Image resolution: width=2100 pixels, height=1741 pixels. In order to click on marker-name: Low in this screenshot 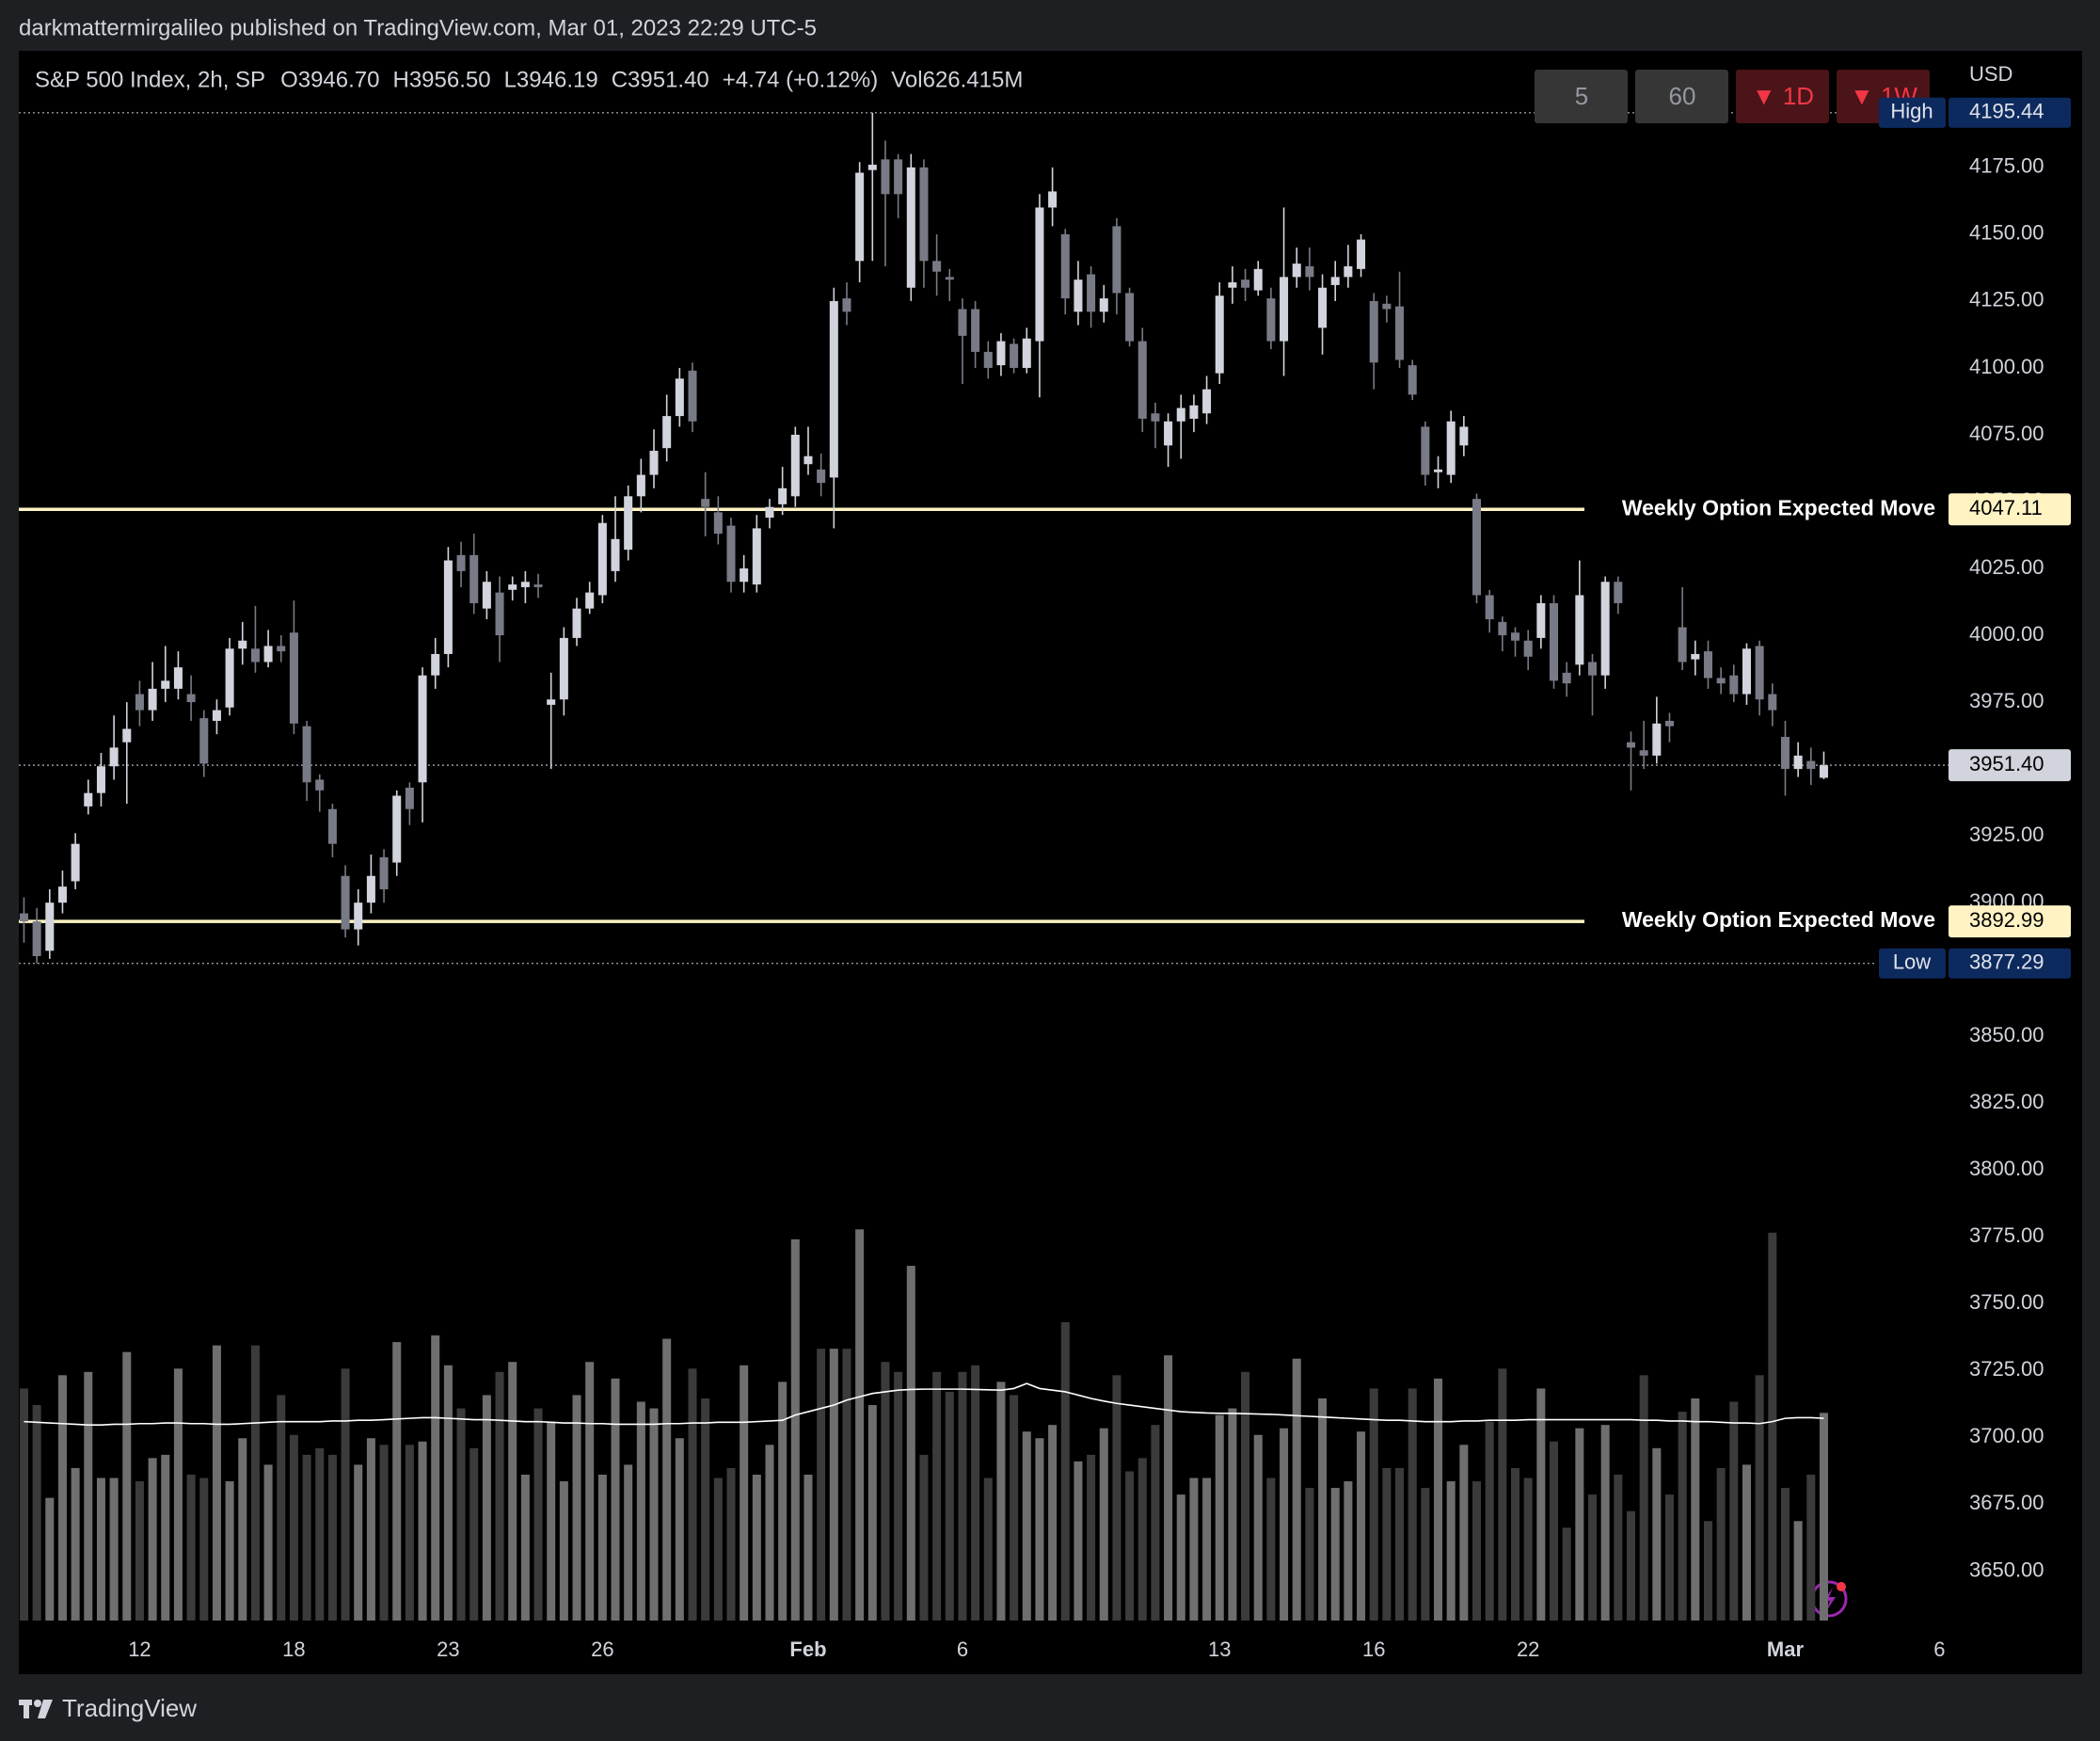, I will do `click(1912, 962)`.